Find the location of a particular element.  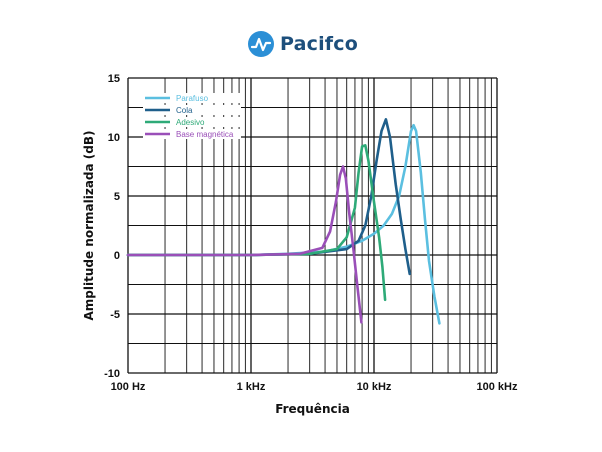

brand-logo: Pacifco is located at coordinates (303, 44).